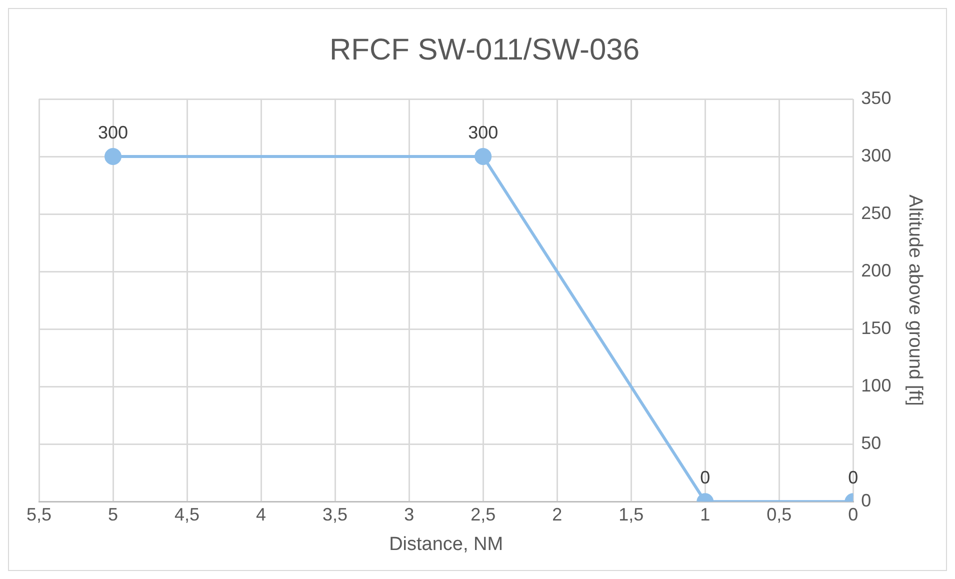 This screenshot has width=955, height=579. What do you see at coordinates (705, 514) in the screenshot?
I see `x-tick-label: 1` at bounding box center [705, 514].